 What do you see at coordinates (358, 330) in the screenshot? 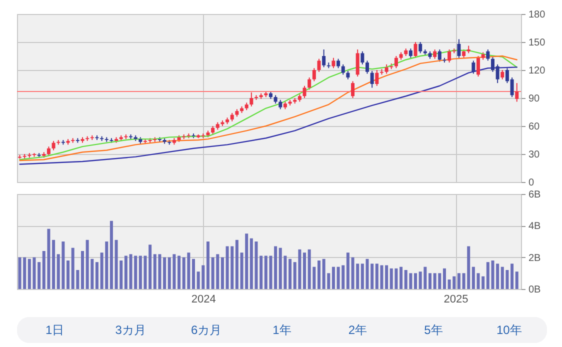
I see `text: 2年` at bounding box center [358, 330].